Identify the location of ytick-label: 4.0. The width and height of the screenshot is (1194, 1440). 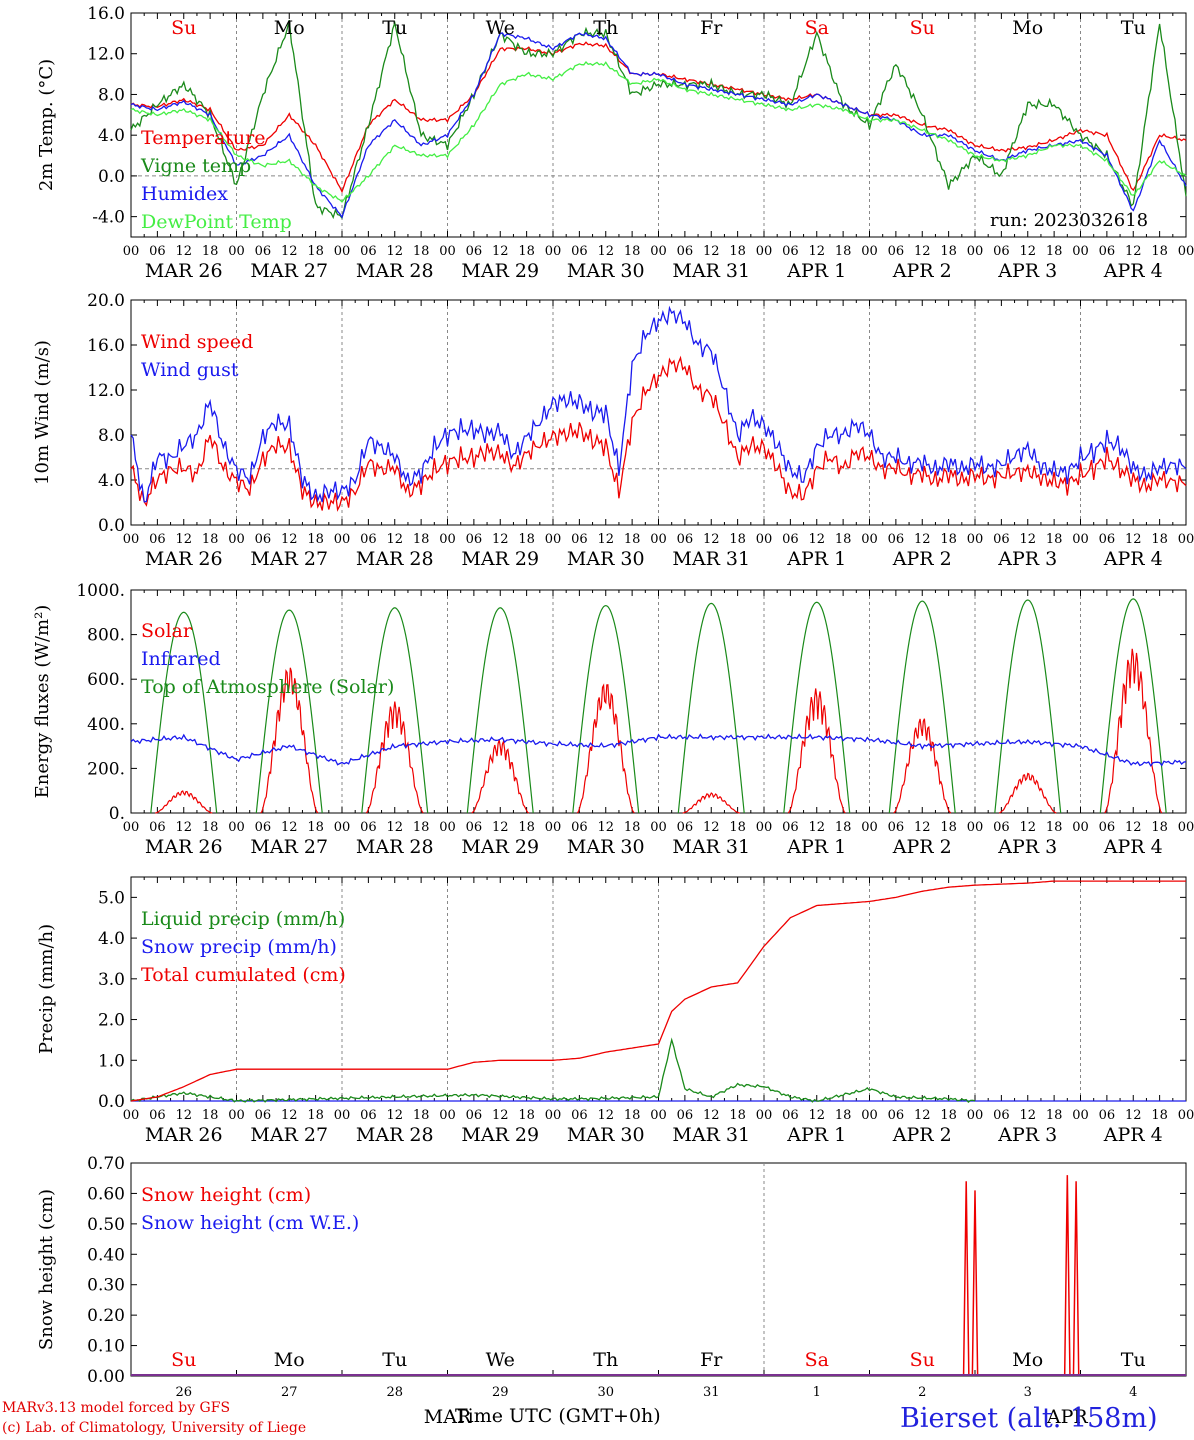
(111, 481).